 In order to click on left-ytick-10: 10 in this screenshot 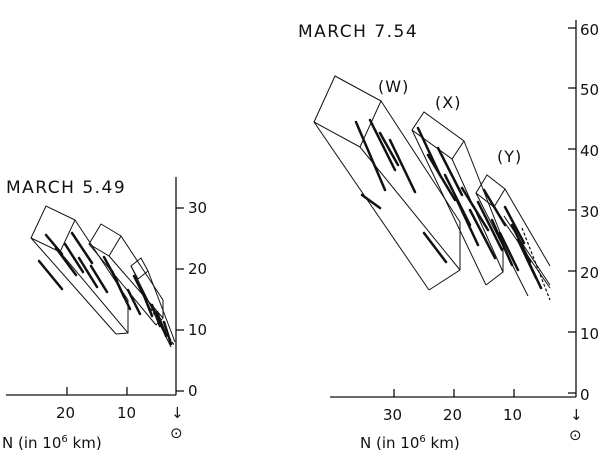, I will do `click(197, 330)`.